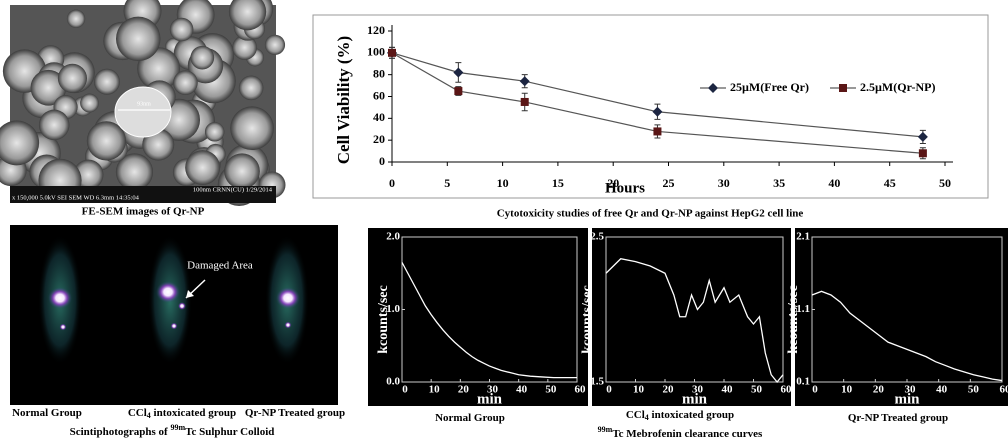 The image size is (1008, 442). Describe the element at coordinates (143, 212) in the screenshot. I see `caption: FE-SEM images of Qr-NP` at that location.